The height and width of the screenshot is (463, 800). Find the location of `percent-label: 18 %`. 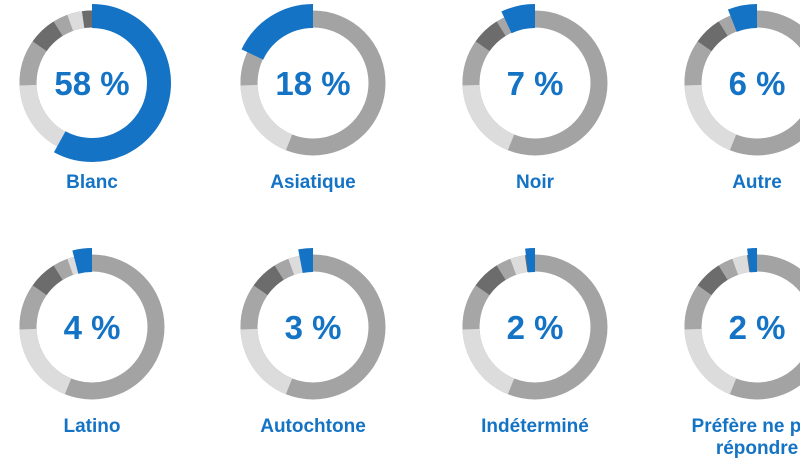

percent-label: 18 % is located at coordinates (312, 83).